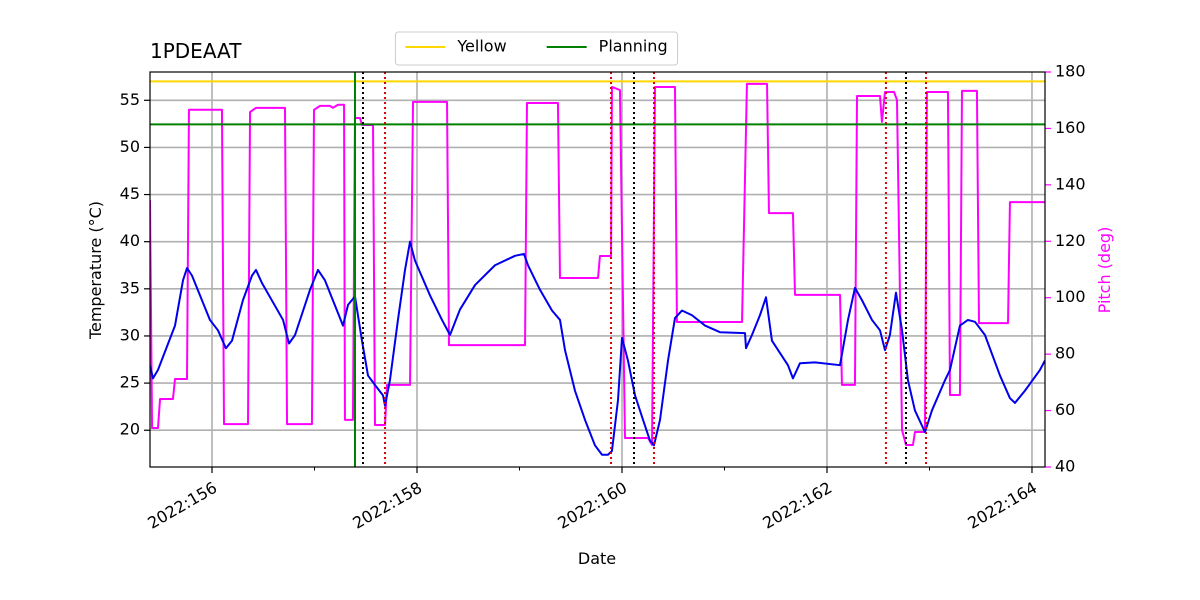  Describe the element at coordinates (1070, 183) in the screenshot. I see `y2-tick-label: 140` at that location.